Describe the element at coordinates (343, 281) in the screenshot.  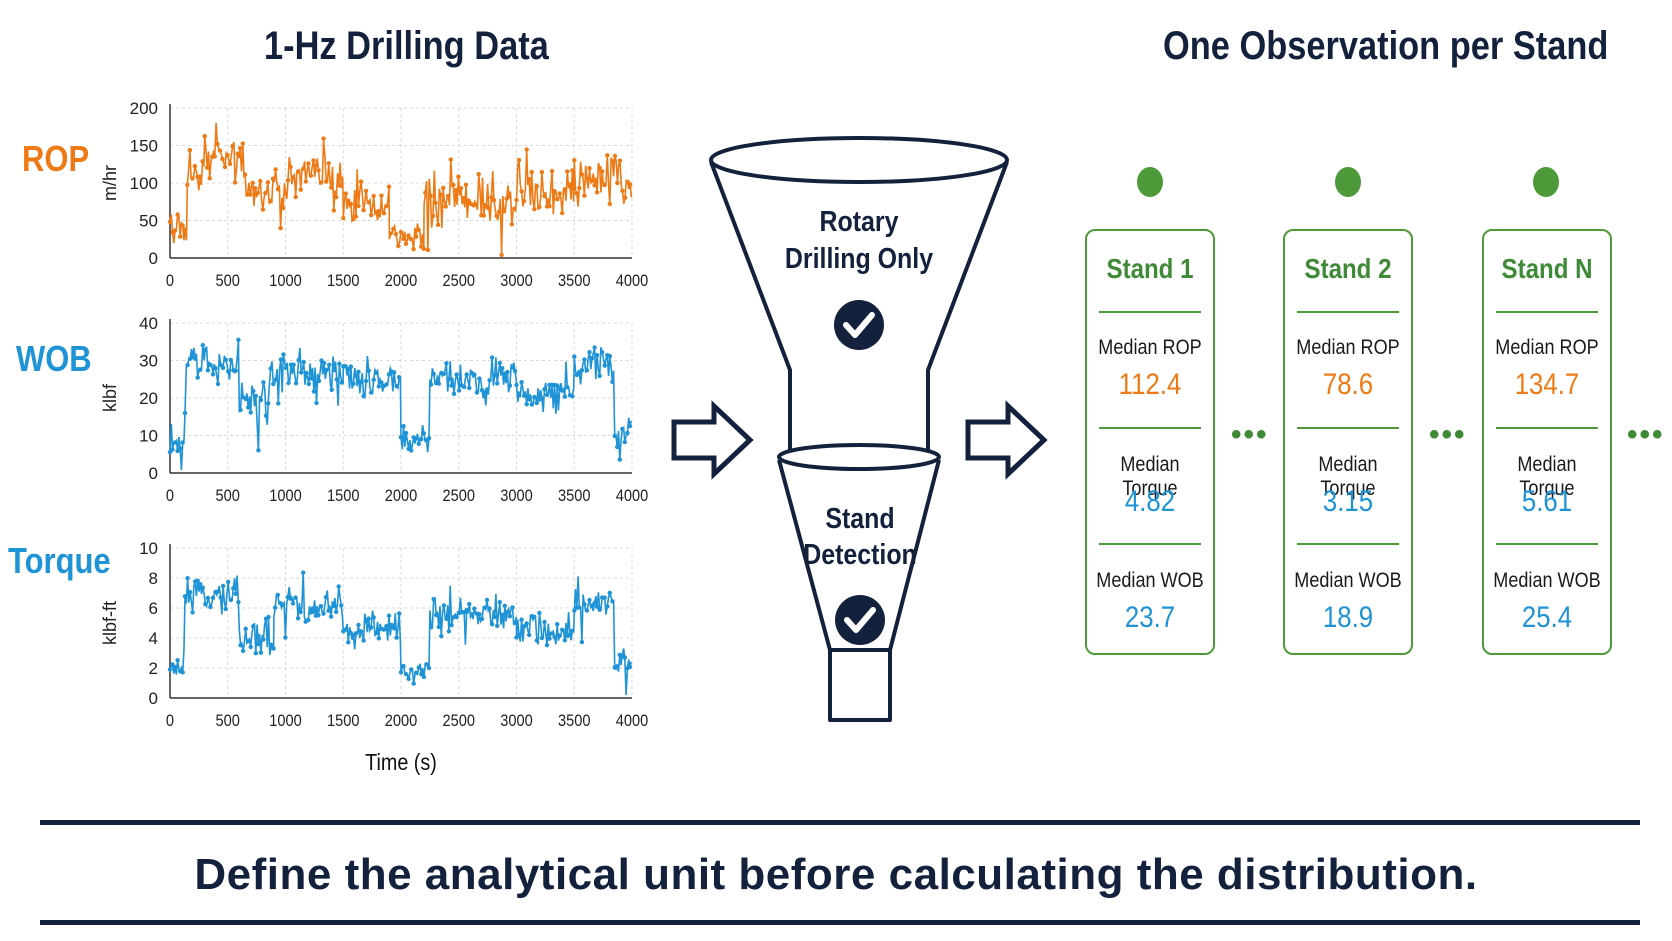
I see `x-tick-label: 1500` at that location.